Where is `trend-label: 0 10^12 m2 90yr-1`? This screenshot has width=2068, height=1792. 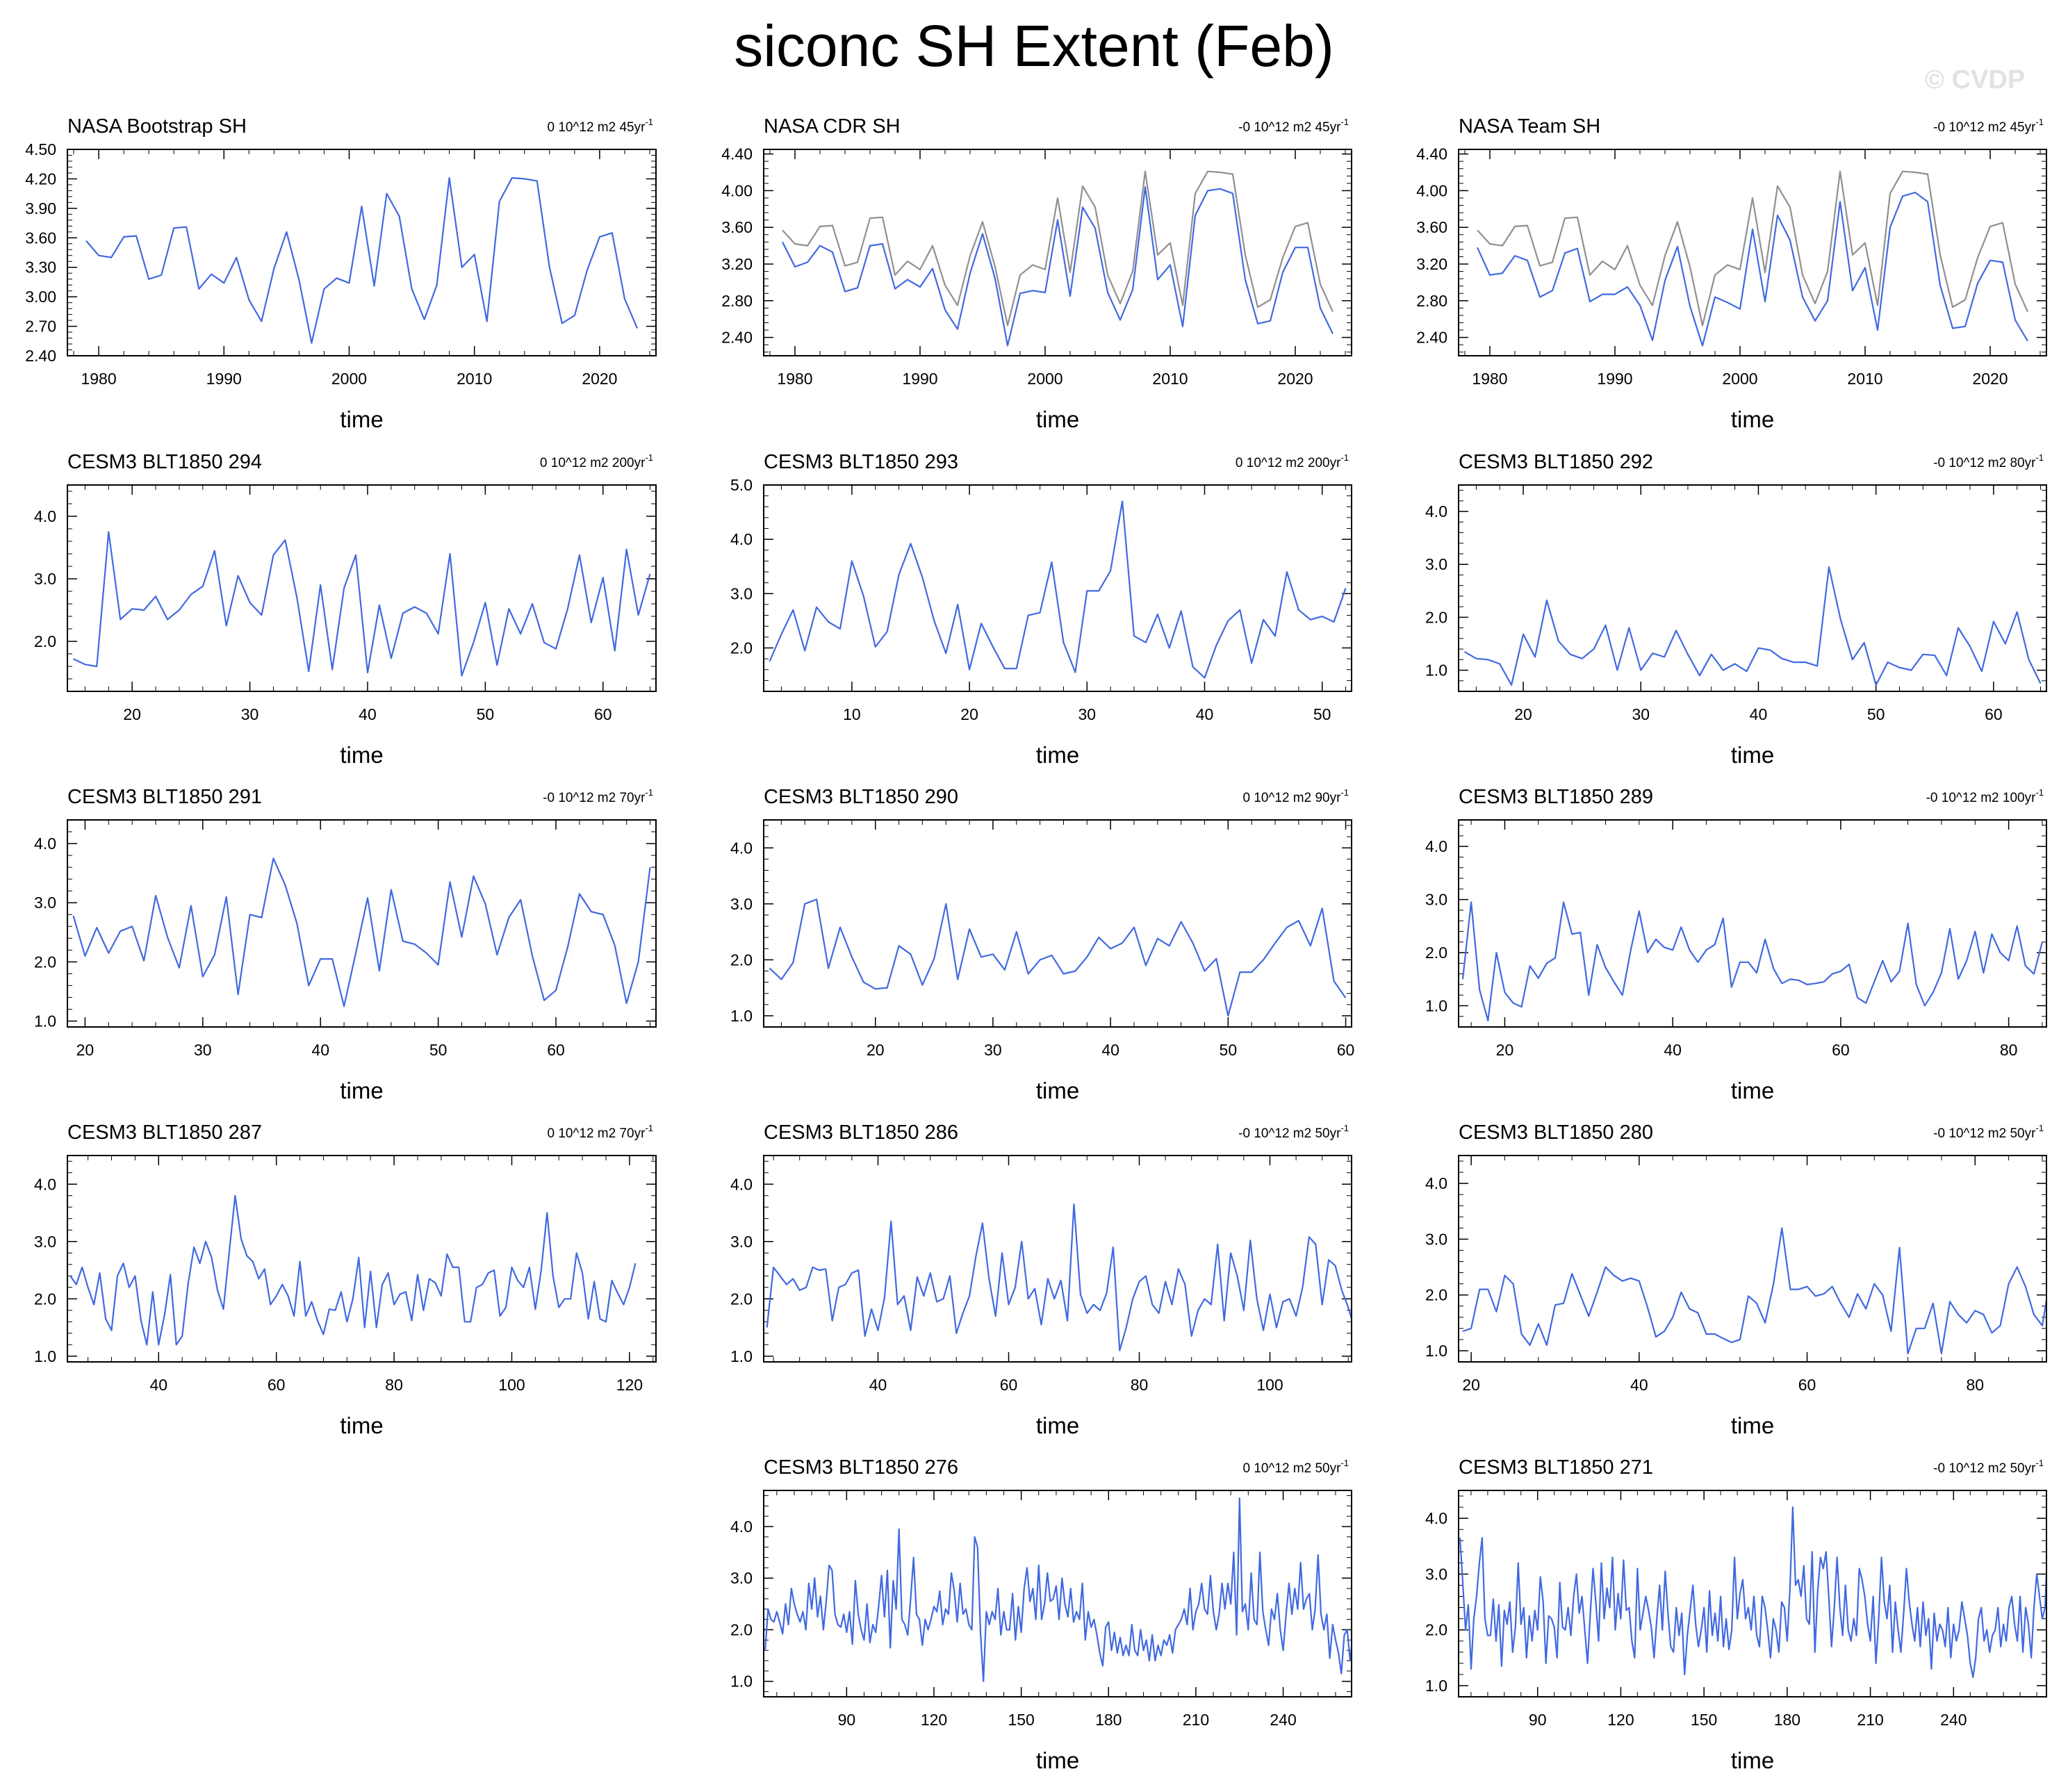
trend-label: 0 10^12 m2 90yr-1 is located at coordinates (1295, 796).